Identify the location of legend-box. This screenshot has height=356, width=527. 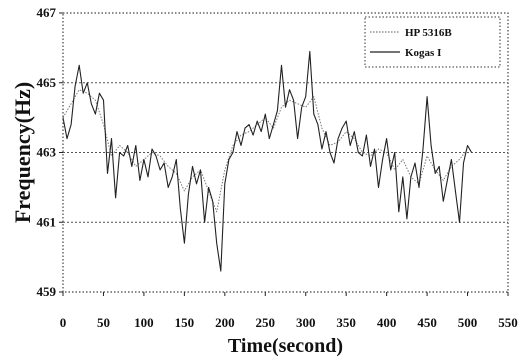
(432, 42).